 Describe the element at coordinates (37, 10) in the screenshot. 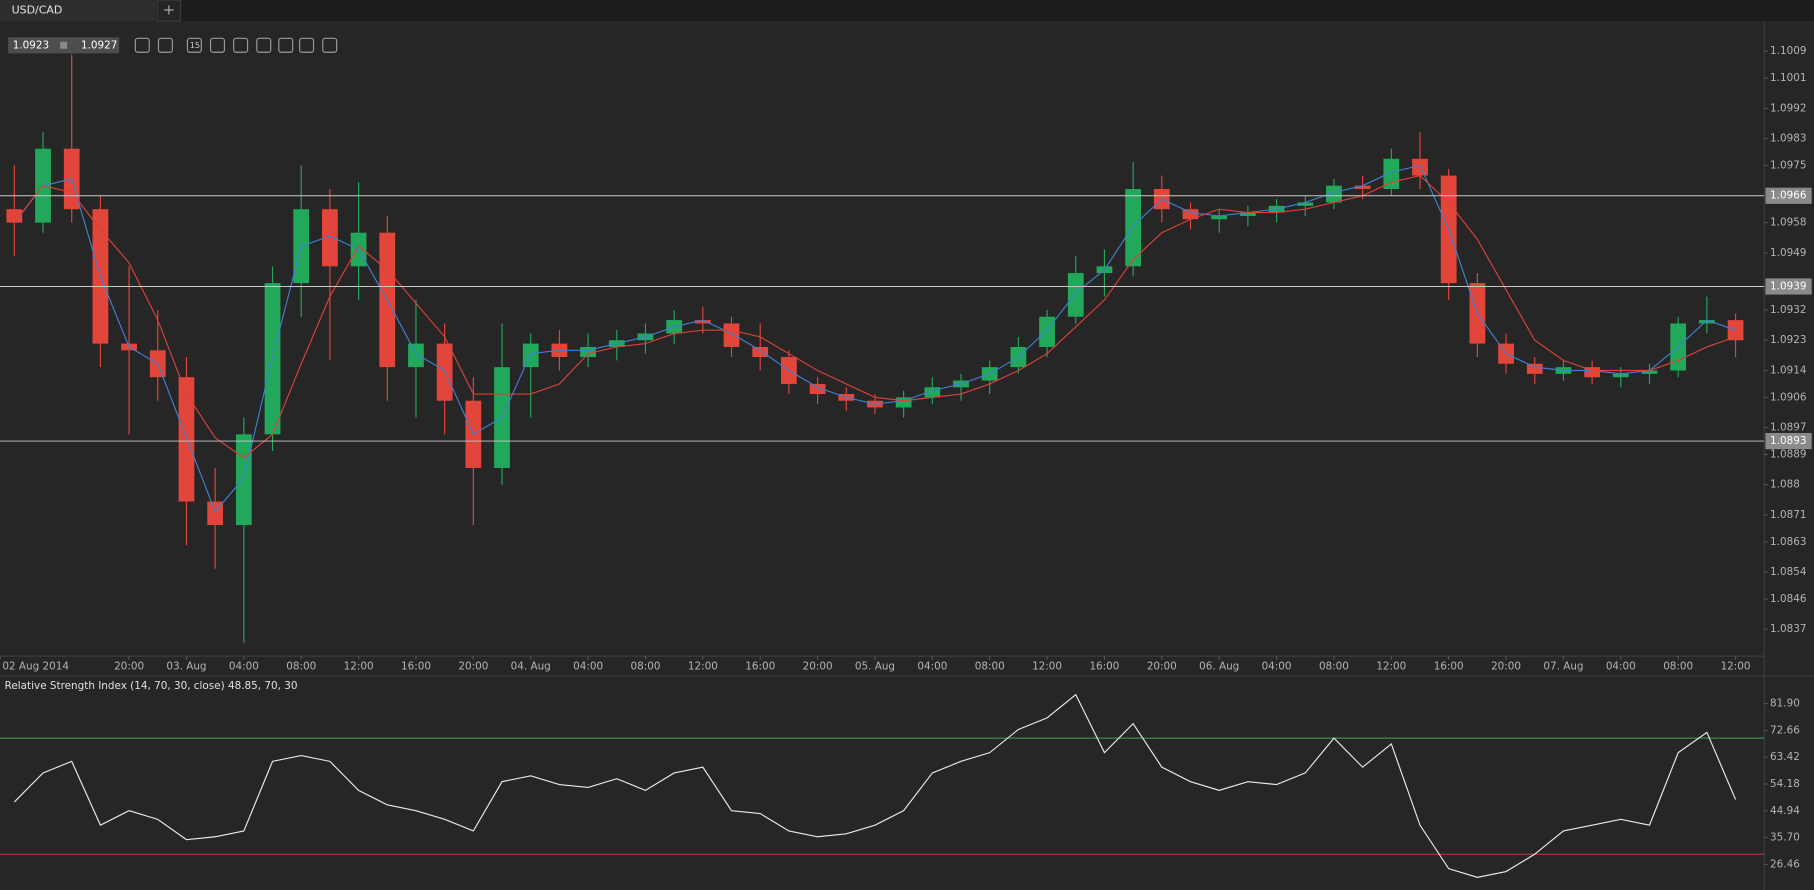

I see `symbol-tab: USD/CAD` at that location.